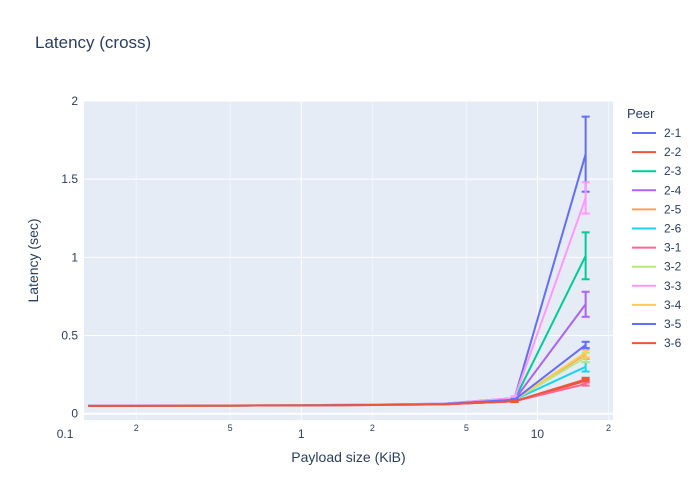  What do you see at coordinates (33, 260) in the screenshot?
I see `y-axis-title: Latency (sec)` at bounding box center [33, 260].